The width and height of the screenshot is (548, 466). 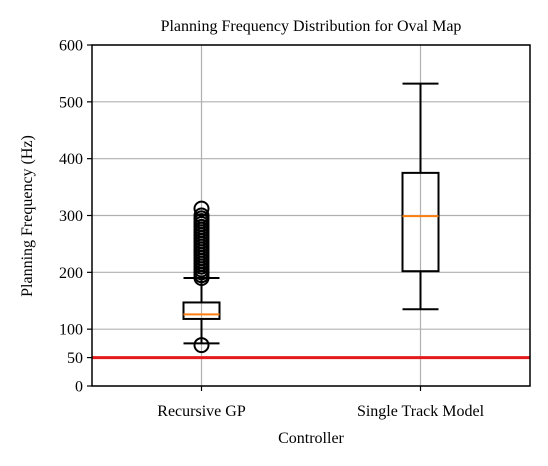 What do you see at coordinates (71, 159) in the screenshot?
I see `y-tick-label: 400` at bounding box center [71, 159].